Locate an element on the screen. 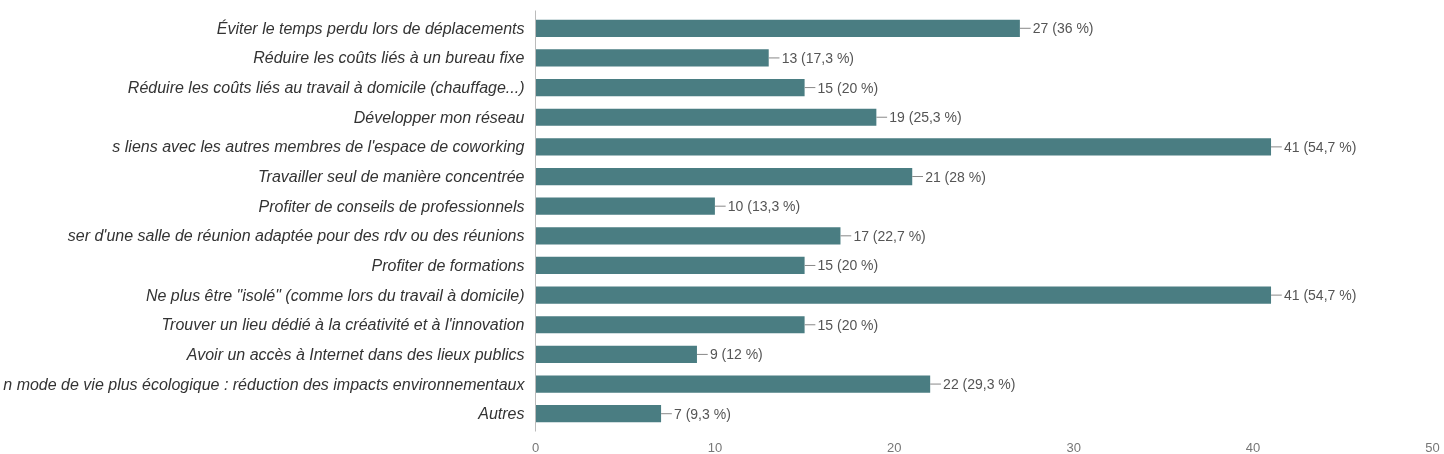 The height and width of the screenshot is (454, 1444). y-tick-label: Ne plus être "isolé" (comme lors du travail à domicile) is located at coordinates (335, 295).